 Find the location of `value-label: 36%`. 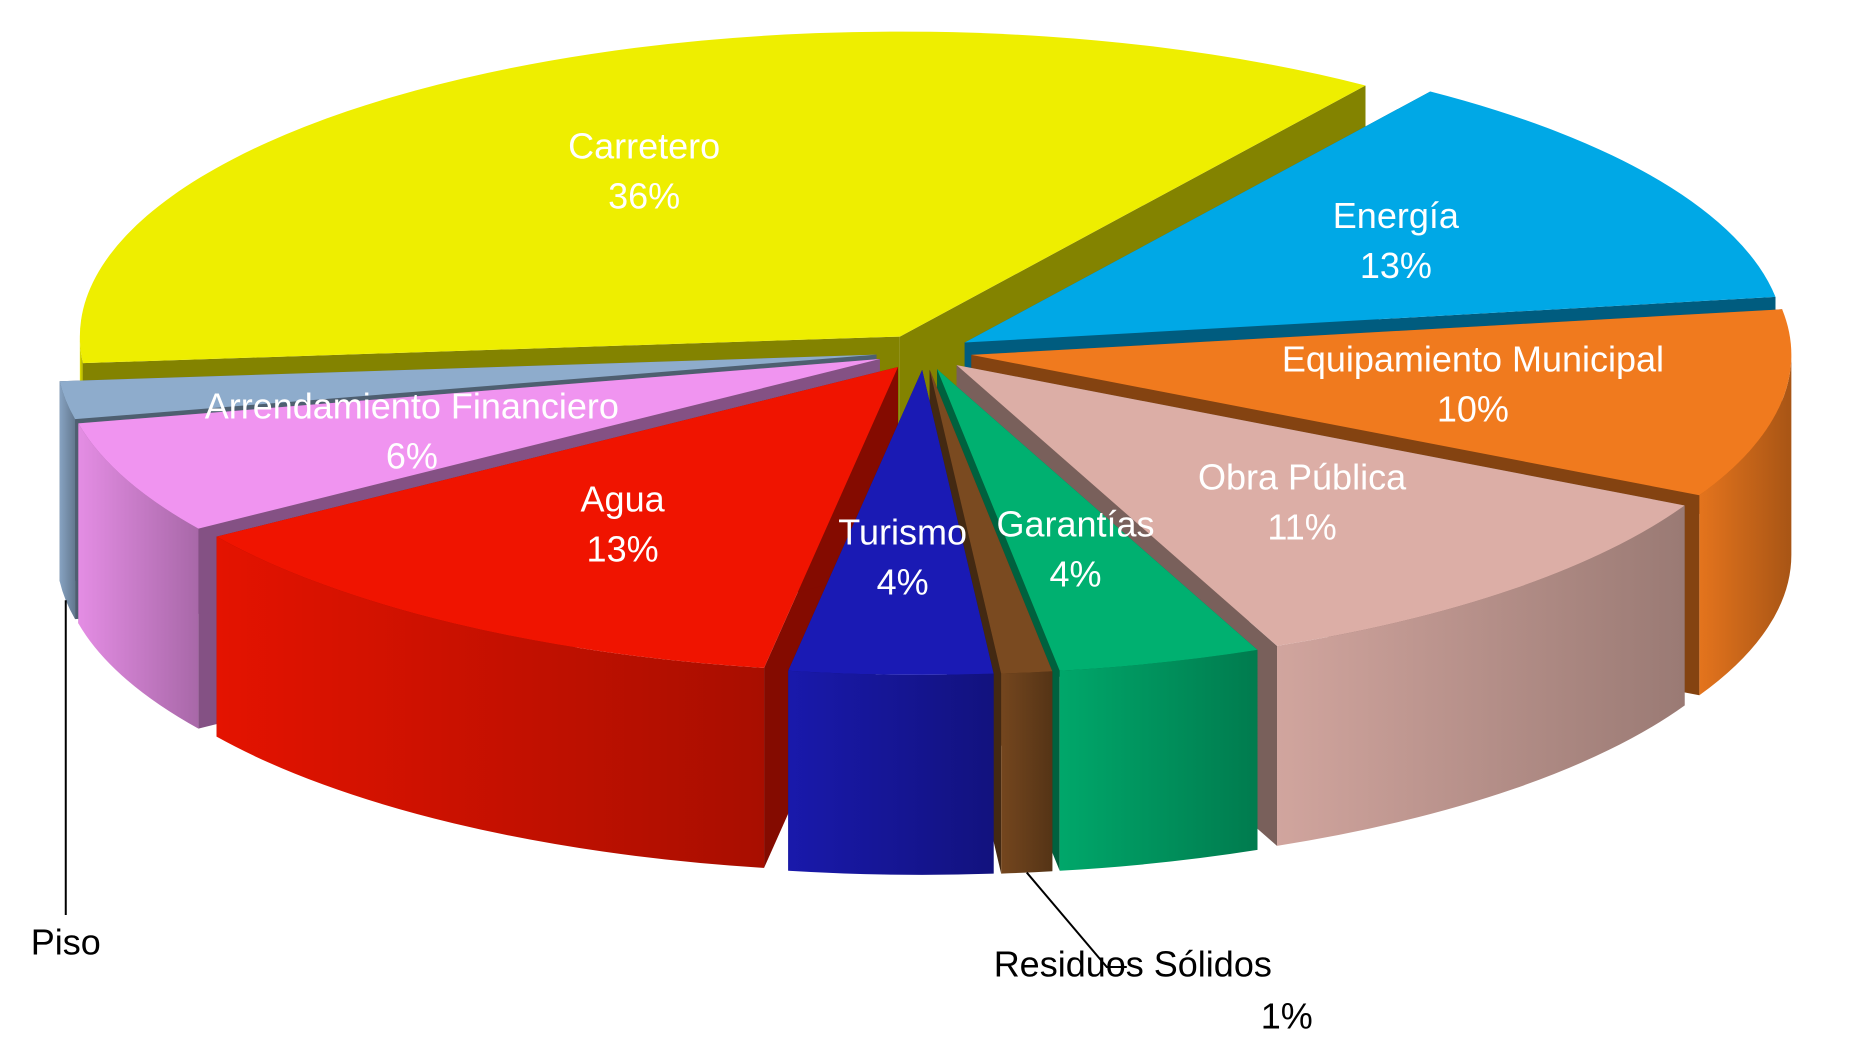

value-label: 36% is located at coordinates (644, 196).